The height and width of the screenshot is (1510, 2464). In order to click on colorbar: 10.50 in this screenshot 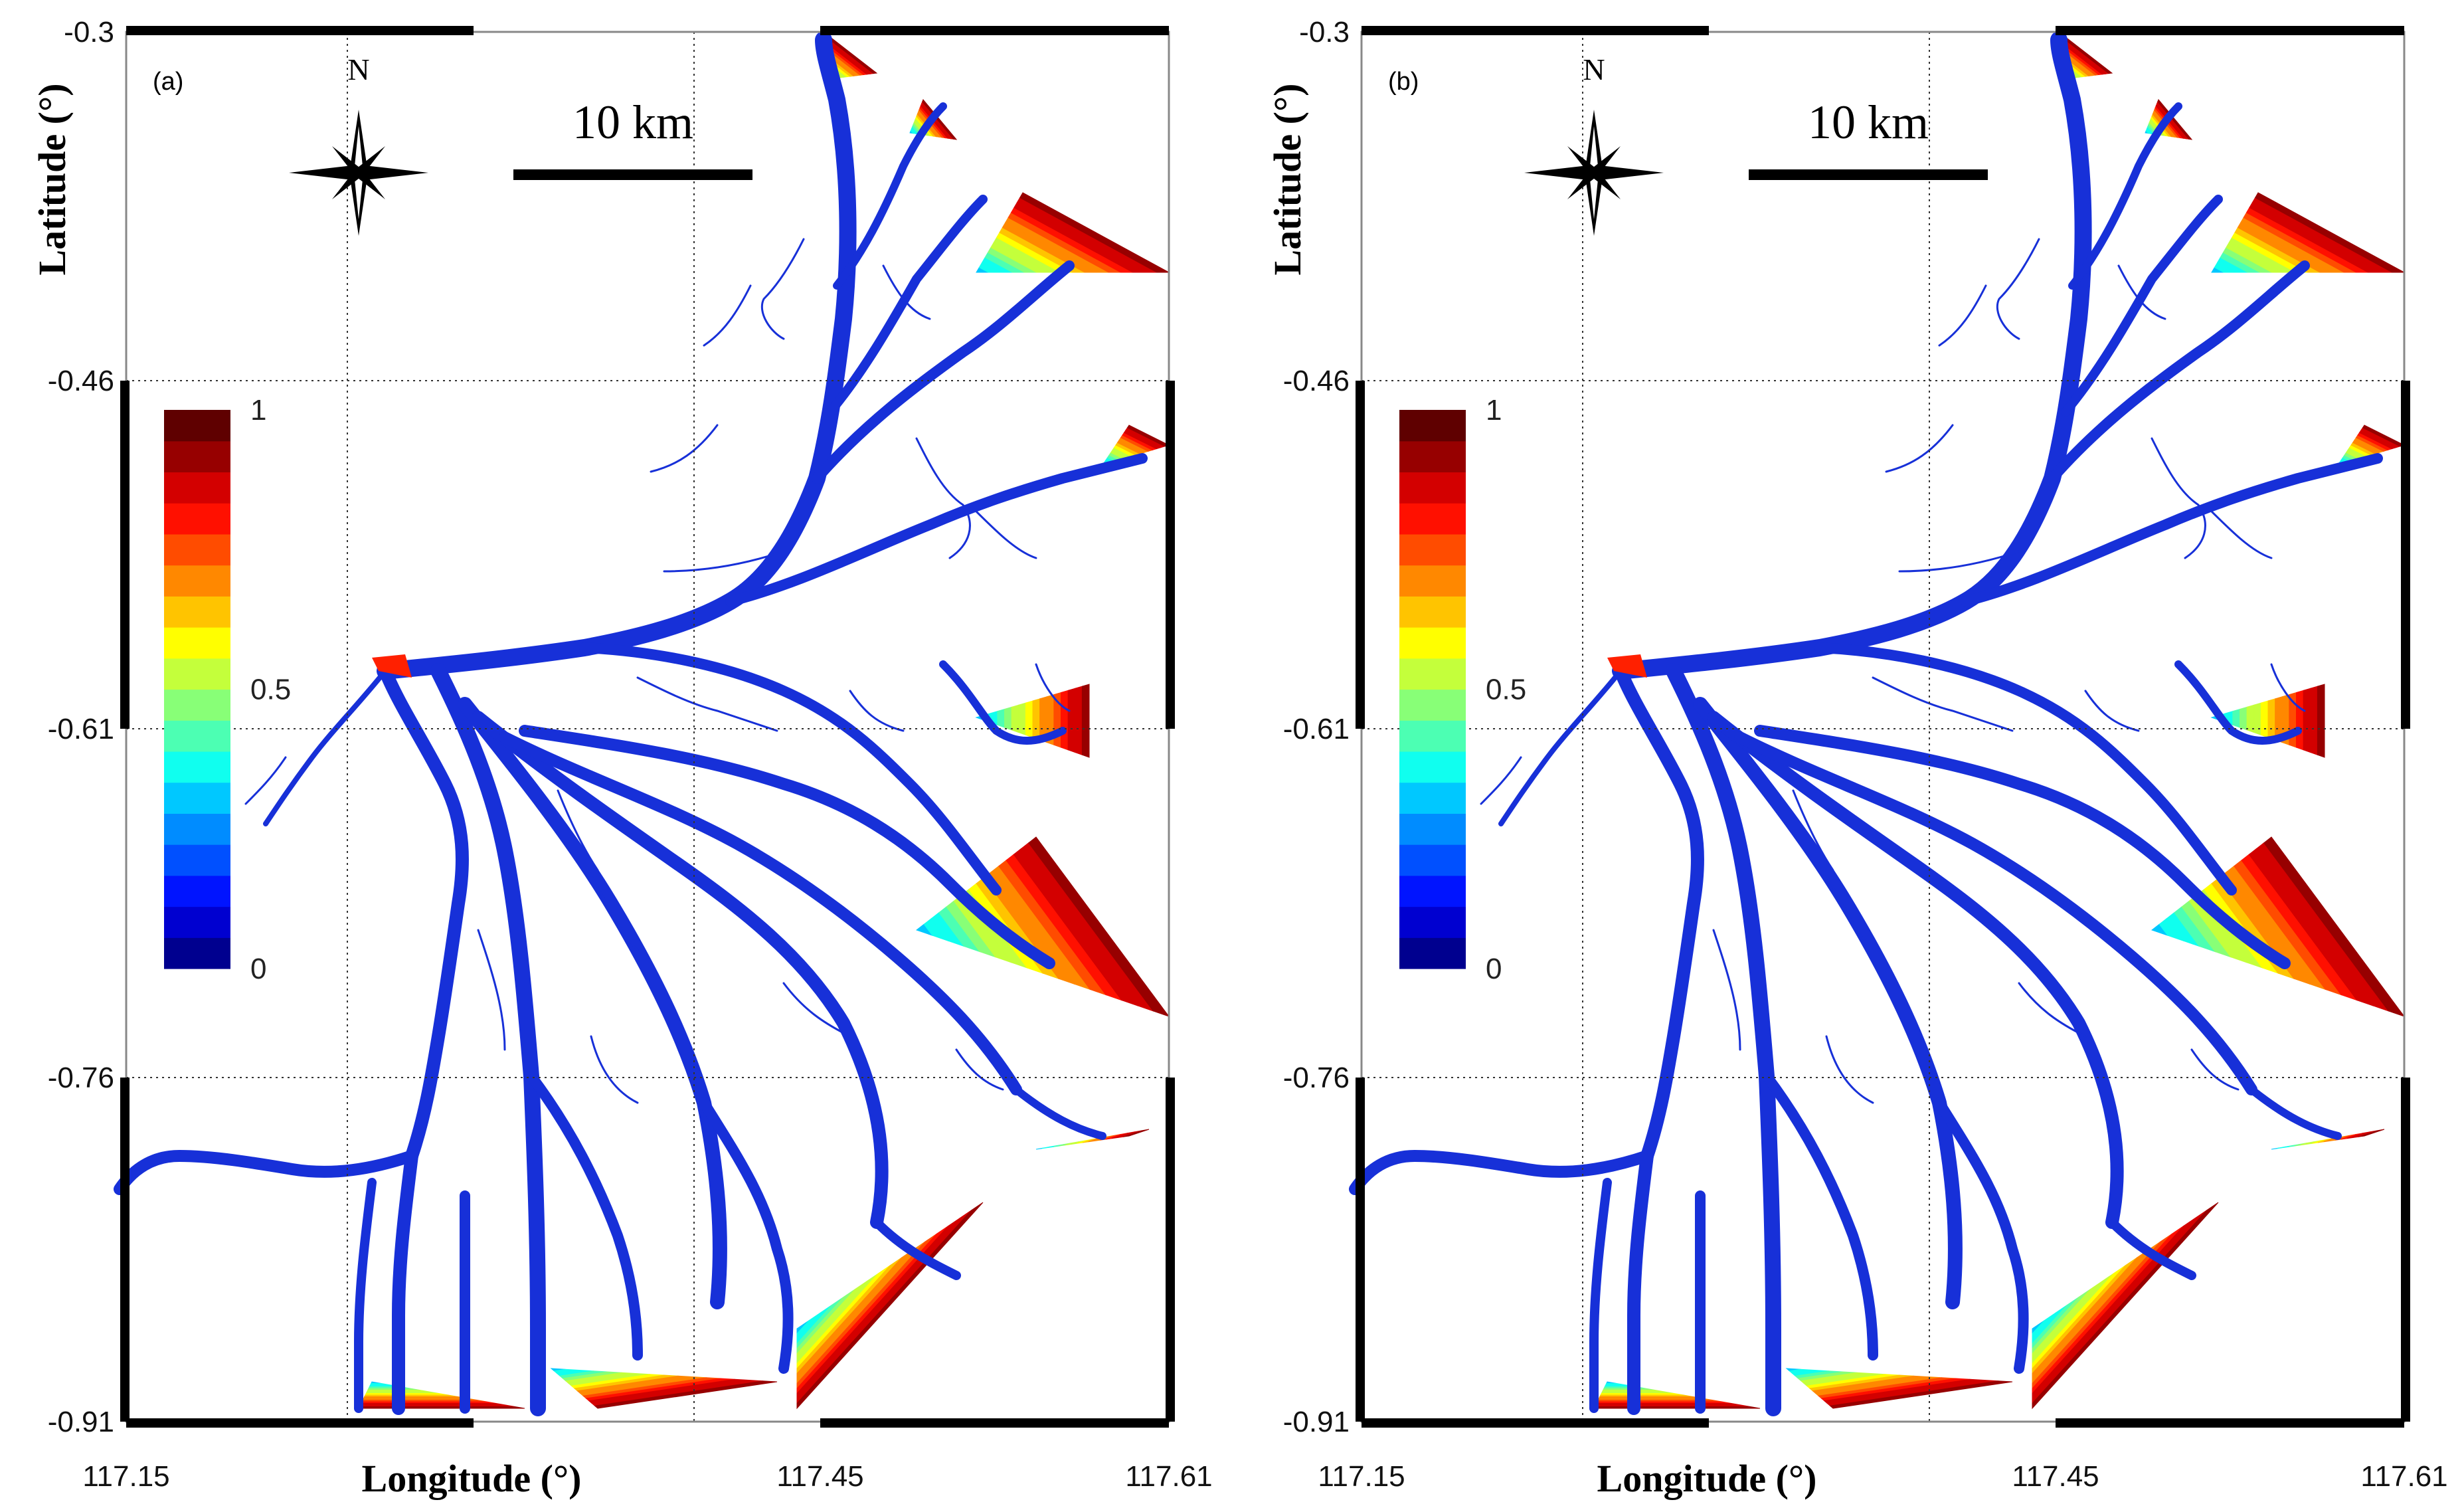, I will do `click(1462, 689)`.